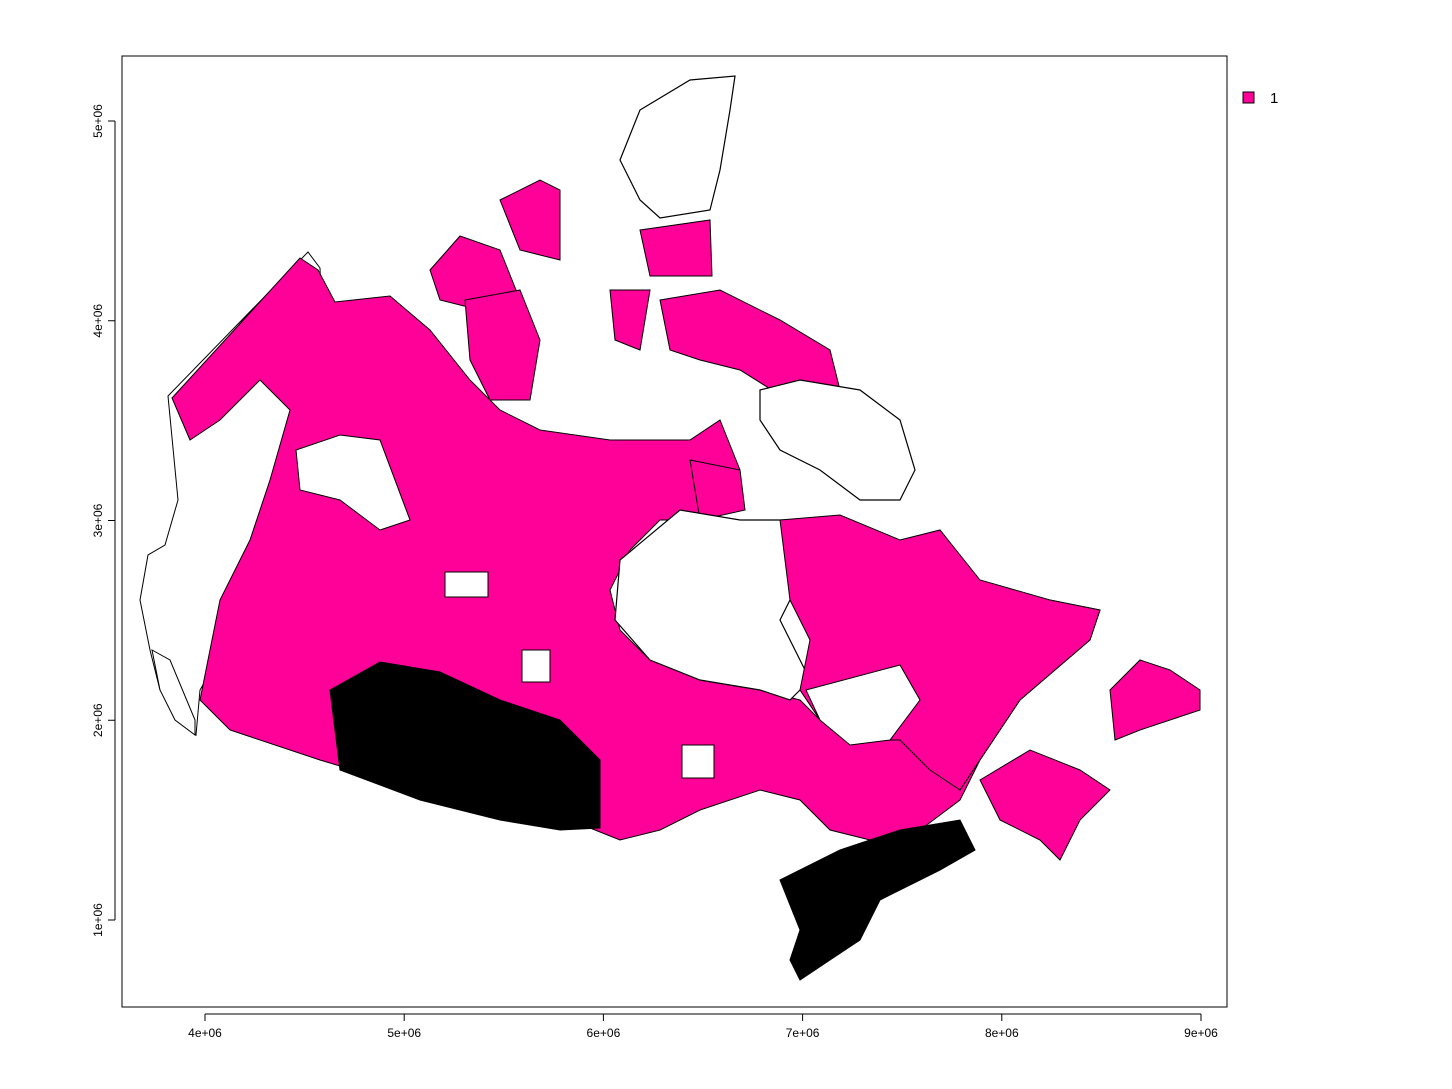 The width and height of the screenshot is (1452, 1089). Describe the element at coordinates (1002, 1033) in the screenshot. I see `x-tick-label: 8e+06` at that location.